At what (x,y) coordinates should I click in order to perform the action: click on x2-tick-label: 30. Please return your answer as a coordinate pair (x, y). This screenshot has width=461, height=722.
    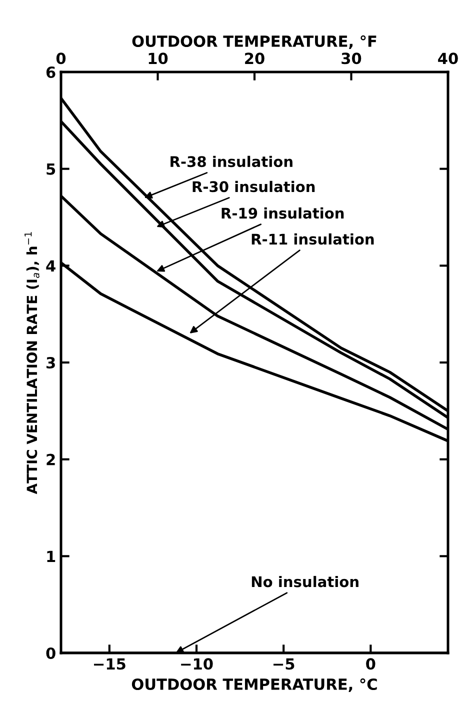
    Looking at the image, I should click on (352, 58).